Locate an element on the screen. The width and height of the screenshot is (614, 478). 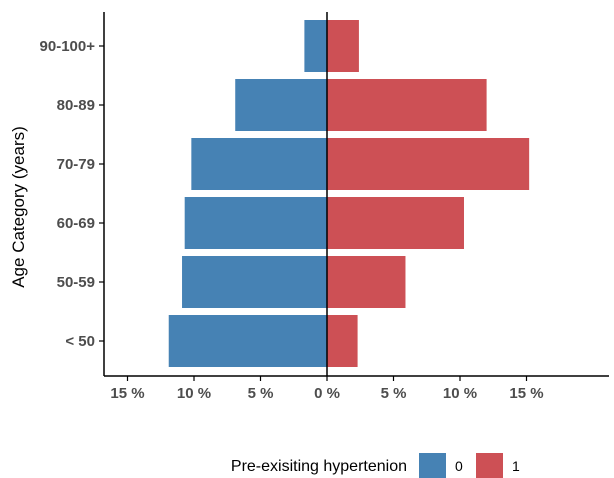
x-ticks-layer: 15 % 10 % 5 % 0 % 5 % 10 % 15 % is located at coordinates (327, 389).